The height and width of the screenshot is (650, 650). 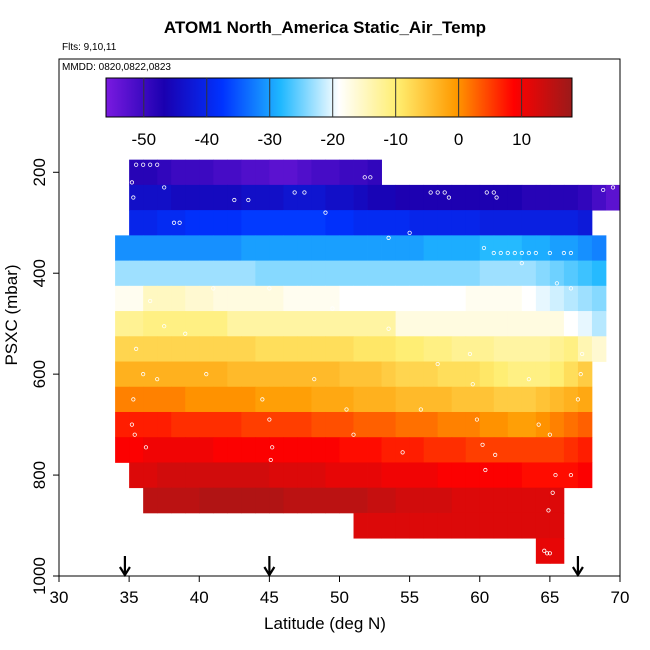 What do you see at coordinates (59, 597) in the screenshot?
I see `x-tick-label: 30` at bounding box center [59, 597].